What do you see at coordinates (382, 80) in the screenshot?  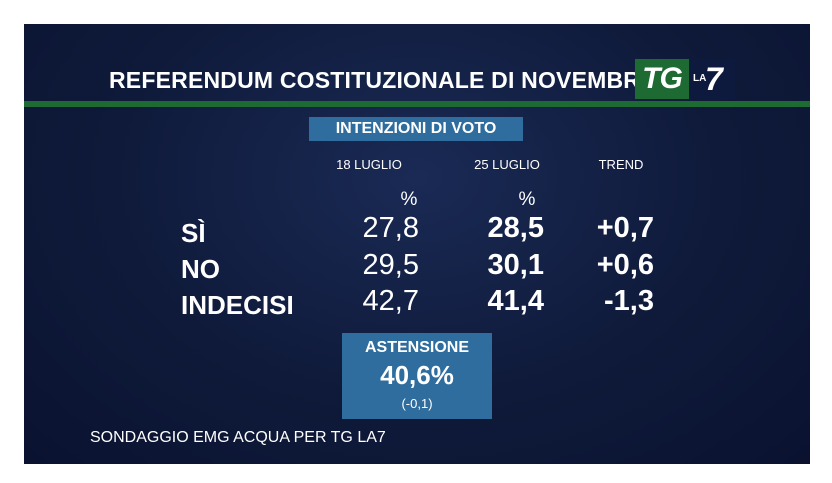 I see `graphic-title: REFERENDUM COSTITUZIONALE DI NOVEMBRE` at bounding box center [382, 80].